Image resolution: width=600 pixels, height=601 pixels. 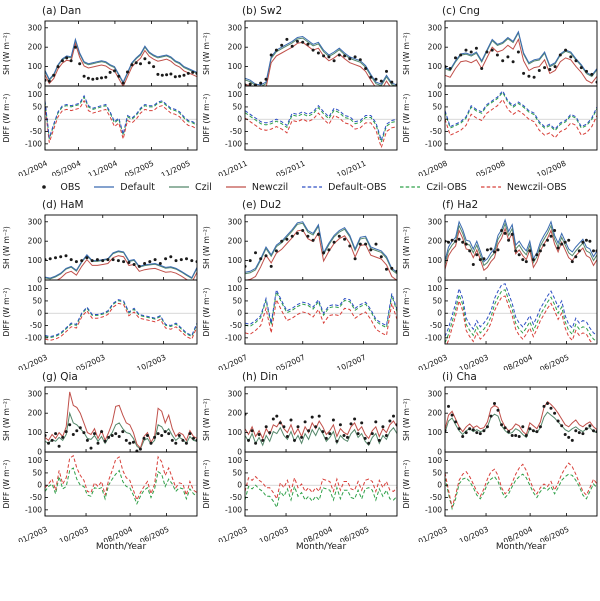 What do you see at coordinates (66, 167) in the screenshot?
I see `svg-text: 05/2004` at bounding box center [66, 167].